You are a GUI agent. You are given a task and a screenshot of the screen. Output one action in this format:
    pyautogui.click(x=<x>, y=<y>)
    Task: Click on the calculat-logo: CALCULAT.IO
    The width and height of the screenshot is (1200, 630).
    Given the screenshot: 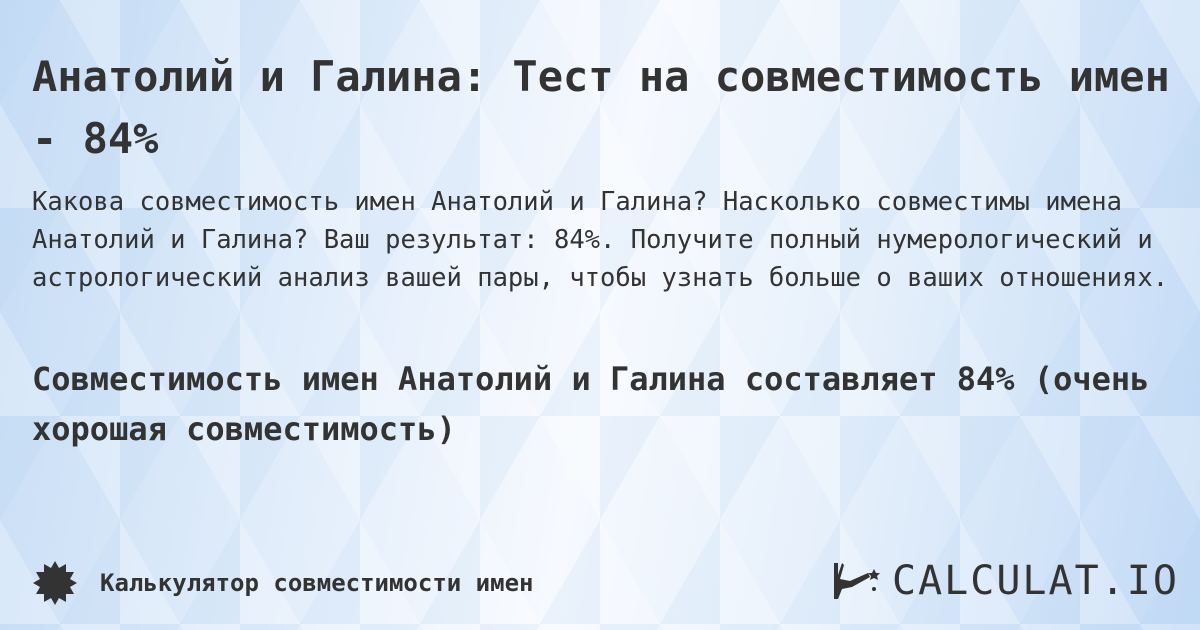 What is the action you would take?
    pyautogui.click(x=1003, y=581)
    